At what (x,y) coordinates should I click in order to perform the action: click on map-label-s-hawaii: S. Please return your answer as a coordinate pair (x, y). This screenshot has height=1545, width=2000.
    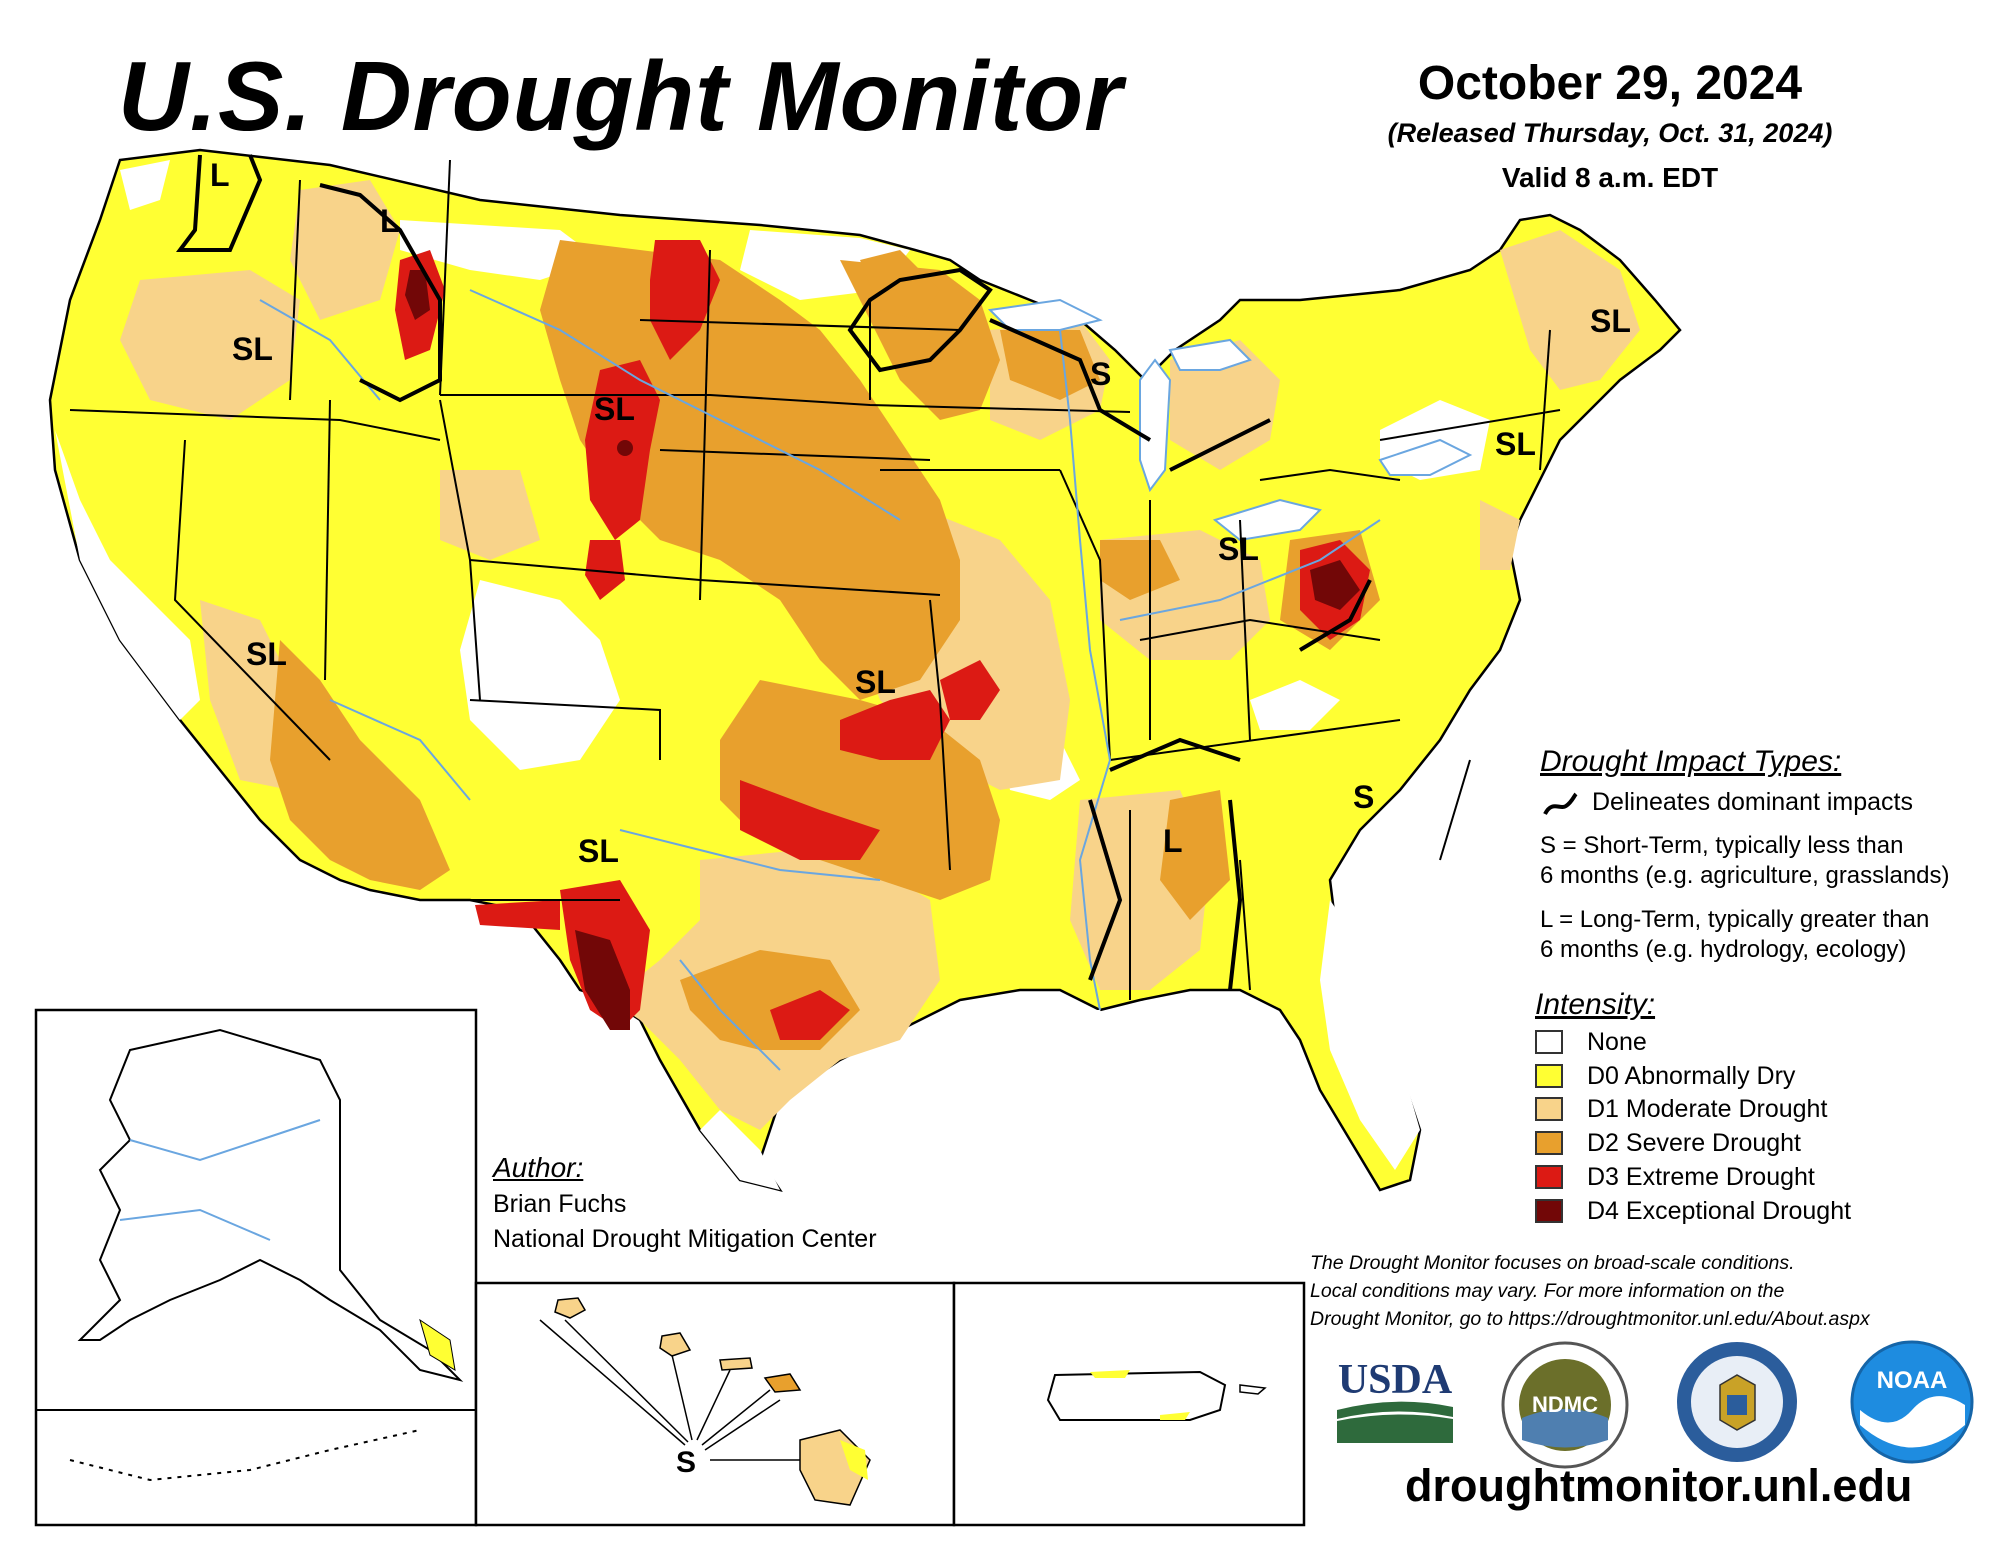
    Looking at the image, I should click on (686, 1462).